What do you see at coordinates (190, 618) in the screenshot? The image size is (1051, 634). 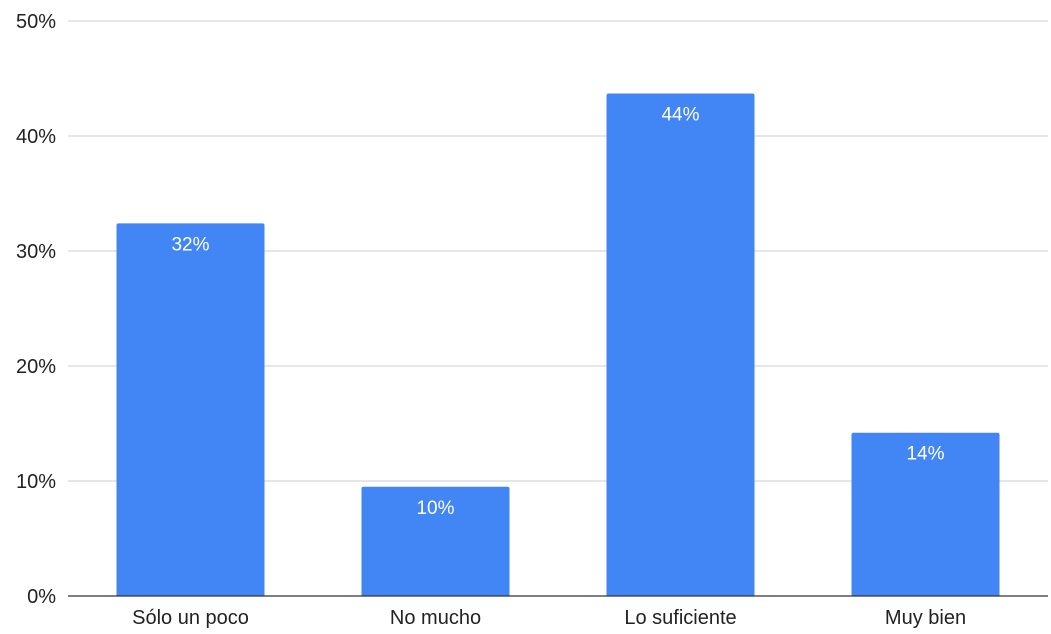 I see `x-category-label: Sólo un poco` at bounding box center [190, 618].